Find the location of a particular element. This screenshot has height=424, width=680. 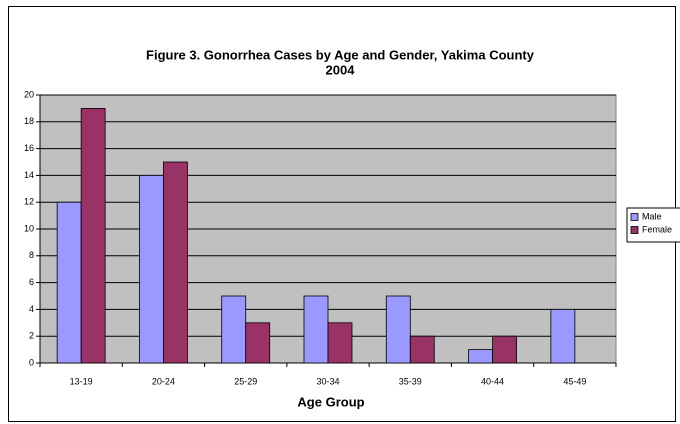

x-tick-label: 45-49 is located at coordinates (574, 381).